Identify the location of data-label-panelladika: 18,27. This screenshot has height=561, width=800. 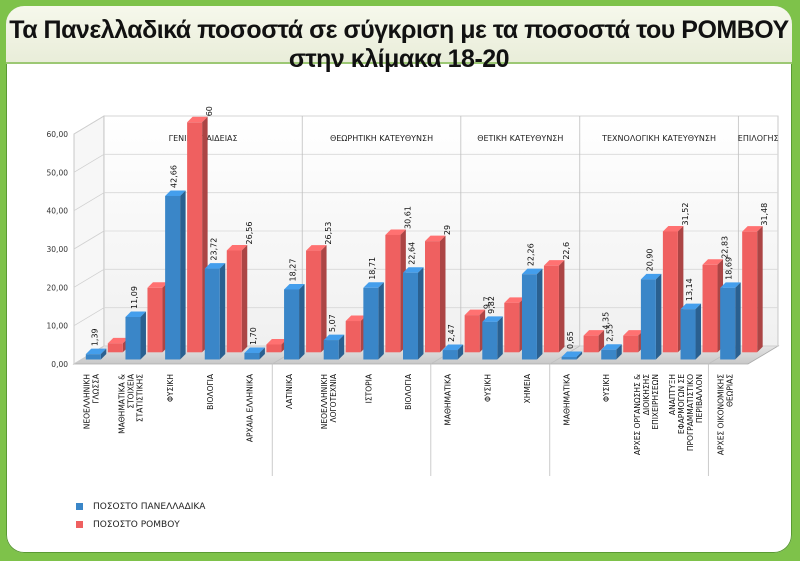
(293, 270).